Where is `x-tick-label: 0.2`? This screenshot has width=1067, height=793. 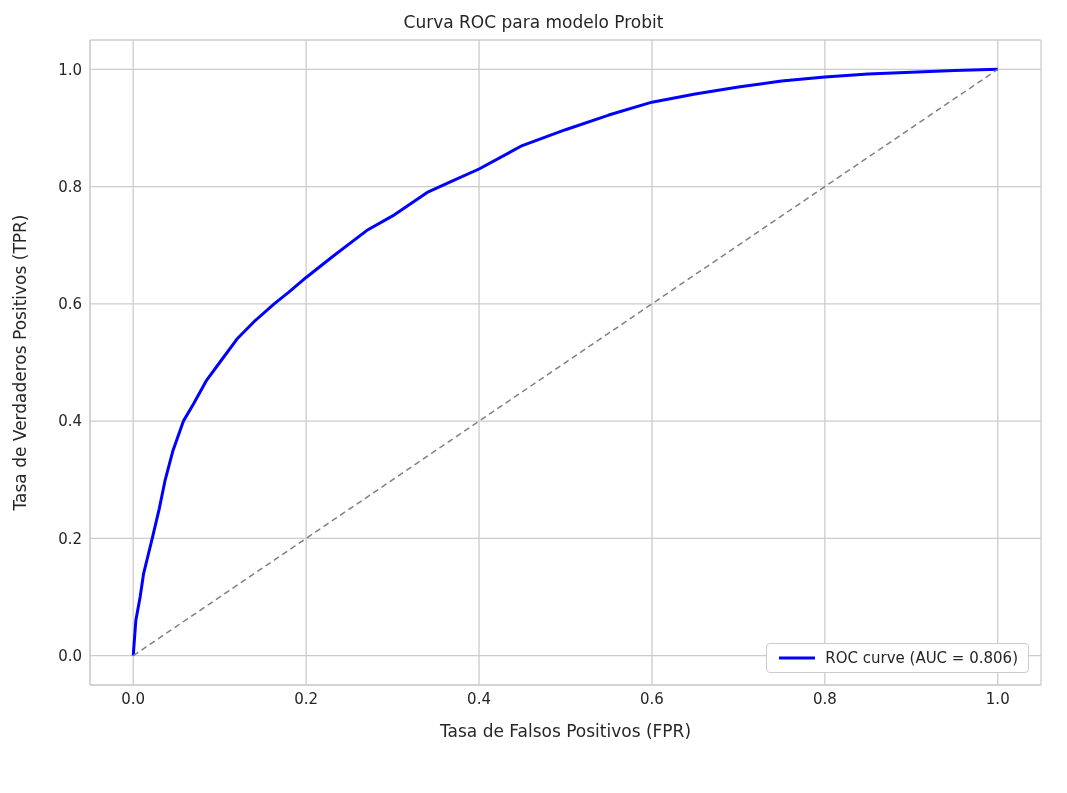
x-tick-label: 0.2 is located at coordinates (306, 698).